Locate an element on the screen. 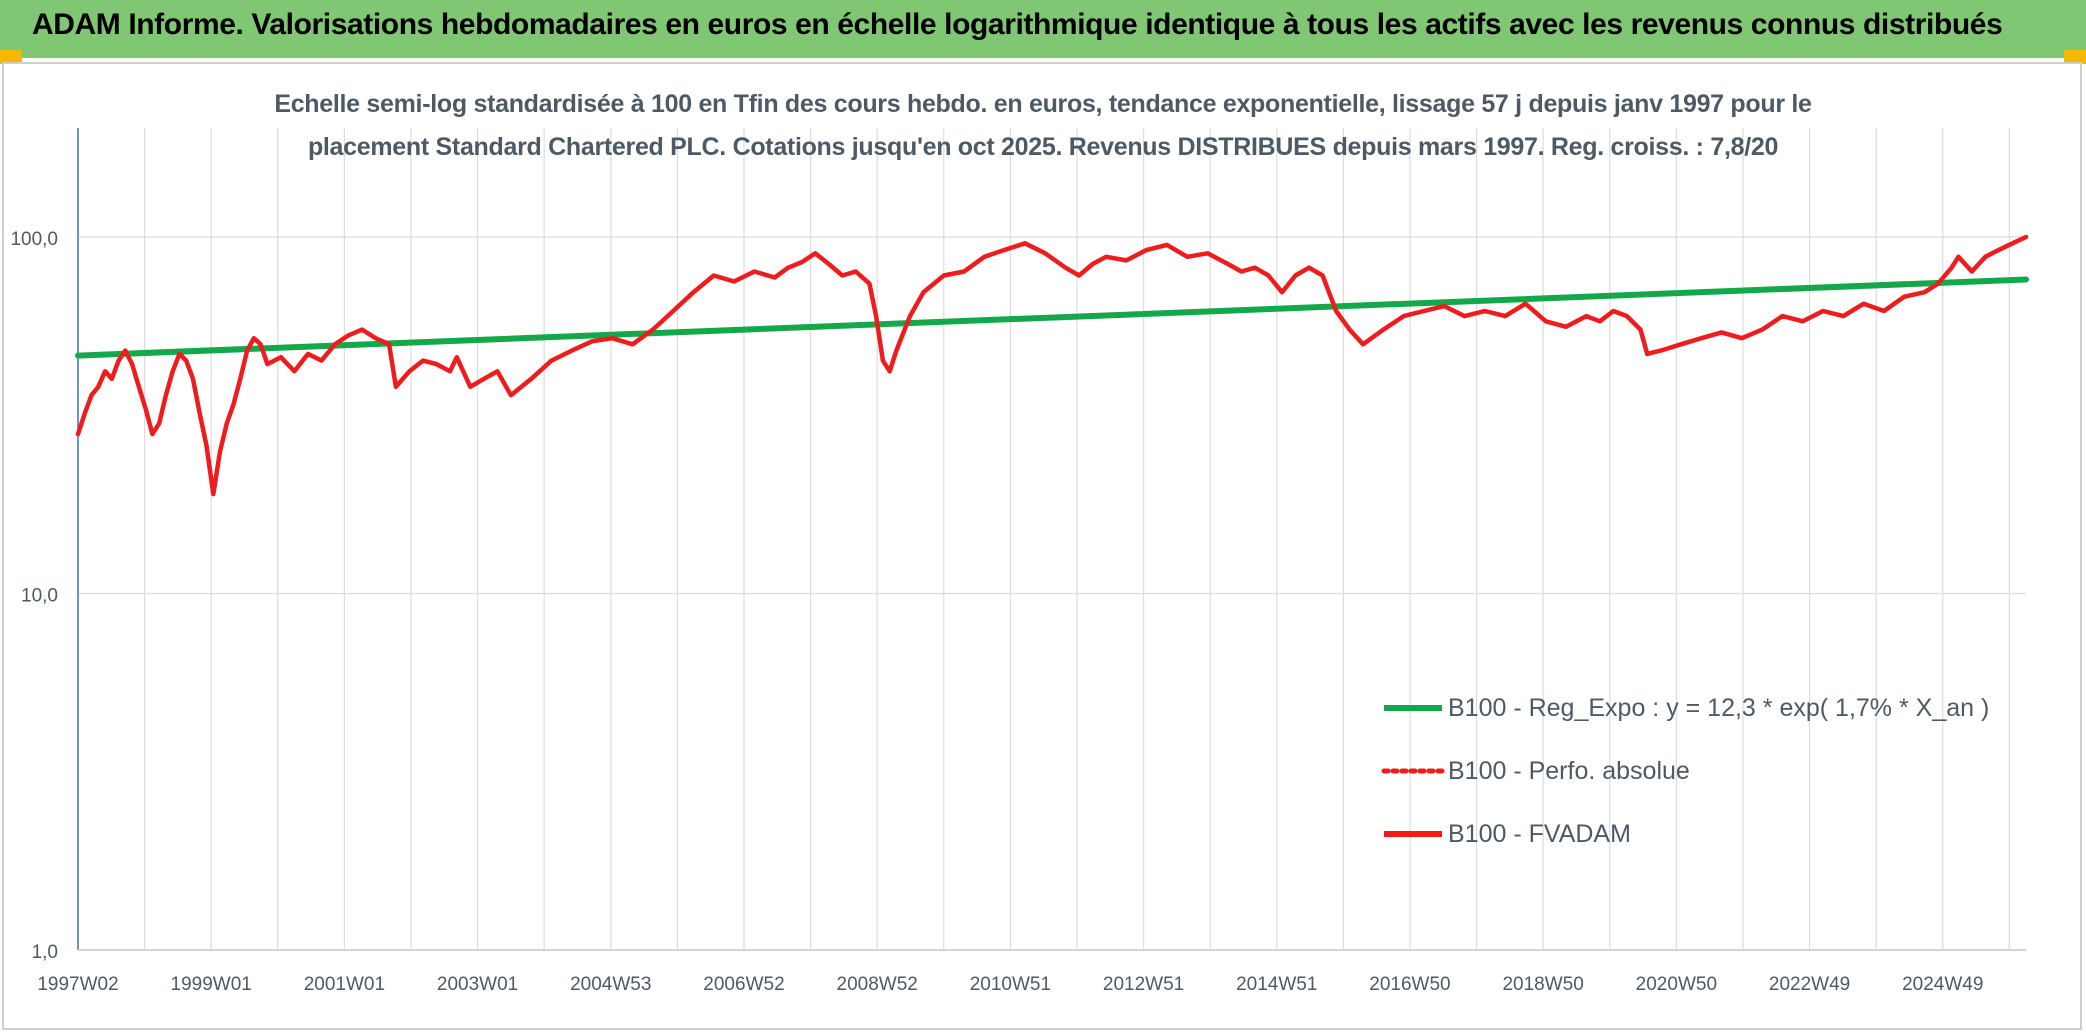 The image size is (2086, 1033). x-tick-label: 2024W49 is located at coordinates (1942, 984).